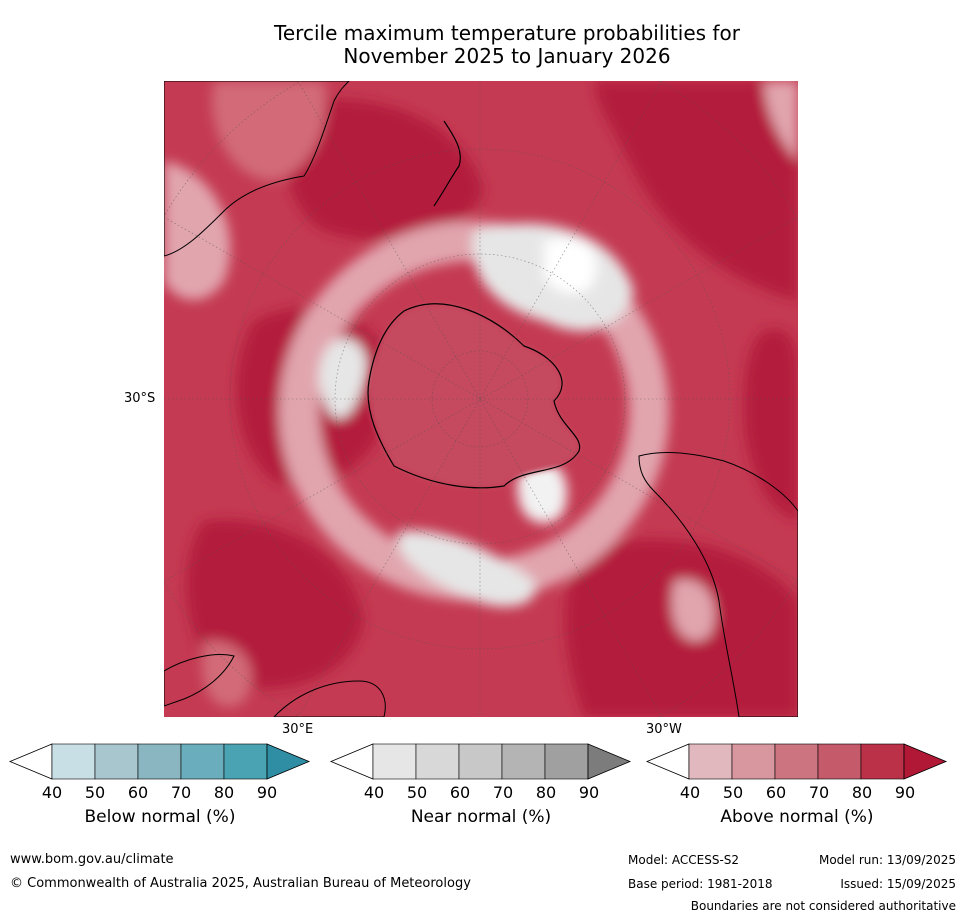 Image resolution: width=965 pixels, height=919 pixels. I want to click on title-line-2: November 2025 to January 2026, so click(507, 56).